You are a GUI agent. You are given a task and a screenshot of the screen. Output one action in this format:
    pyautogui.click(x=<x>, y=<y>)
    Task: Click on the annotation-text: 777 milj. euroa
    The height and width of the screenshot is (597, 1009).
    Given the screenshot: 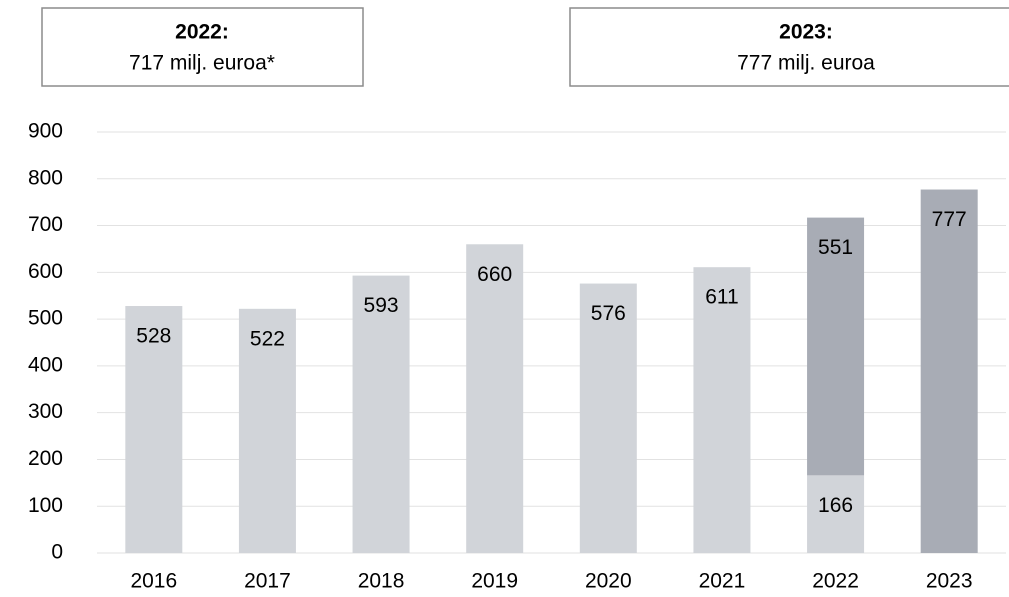 What is the action you would take?
    pyautogui.click(x=806, y=63)
    